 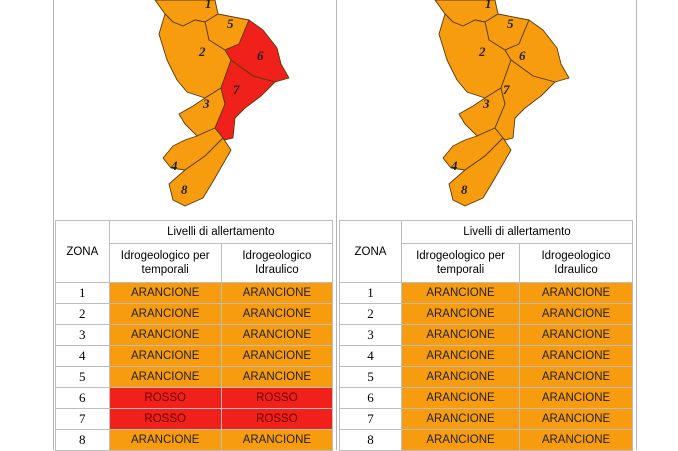 I want to click on left-page-border, so click(x=53, y=225).